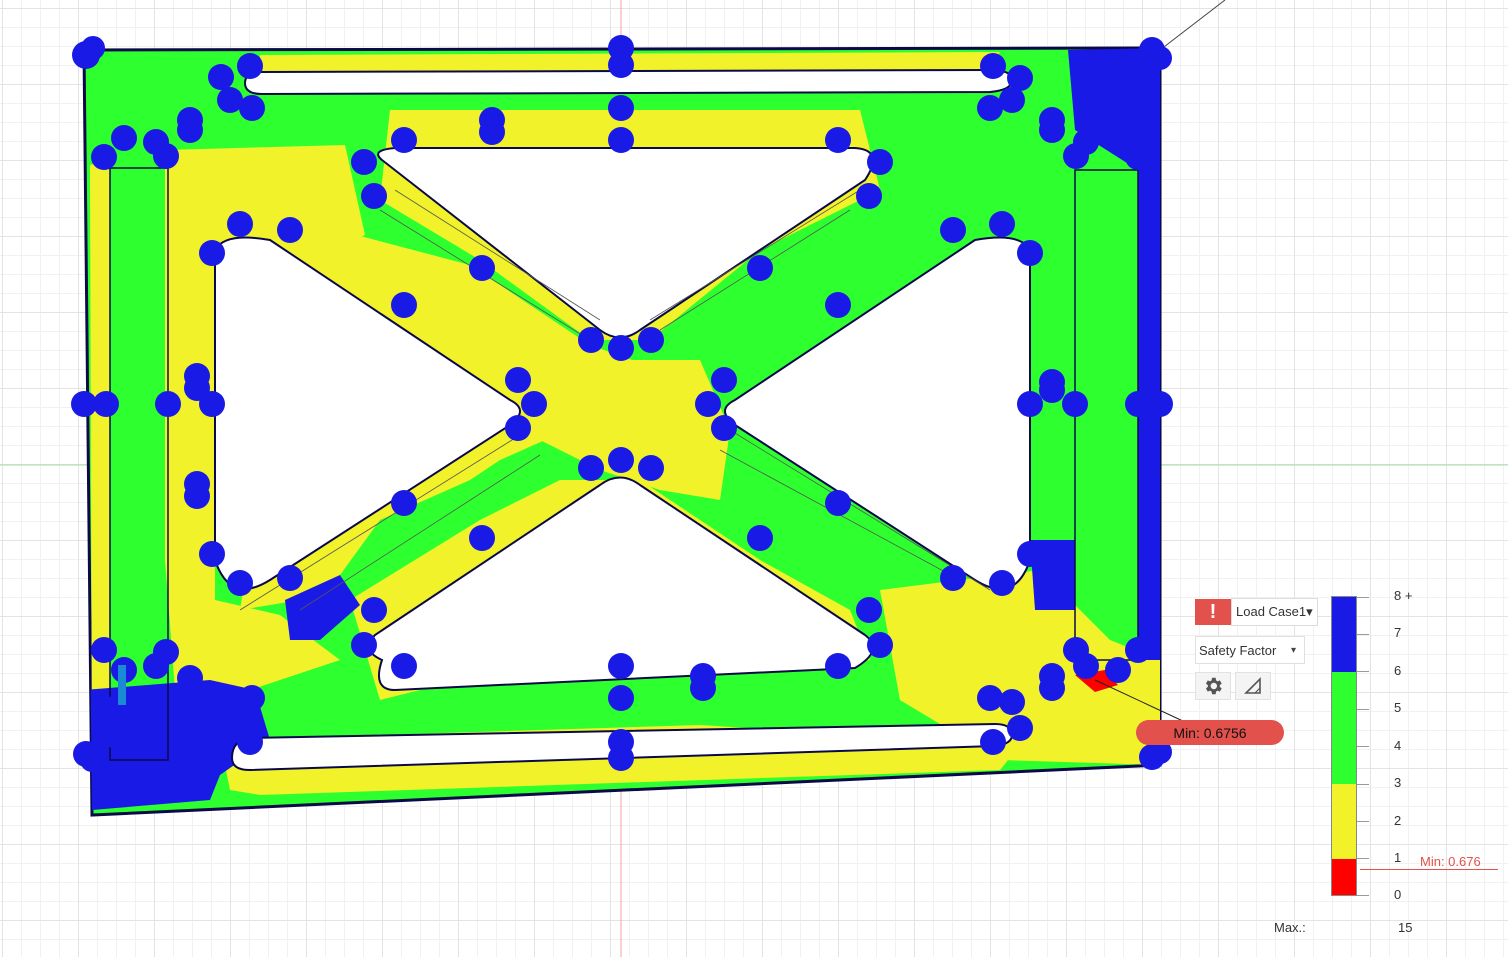 This screenshot has width=1508, height=957. I want to click on legend-max-label: Max.:, so click(1290, 927).